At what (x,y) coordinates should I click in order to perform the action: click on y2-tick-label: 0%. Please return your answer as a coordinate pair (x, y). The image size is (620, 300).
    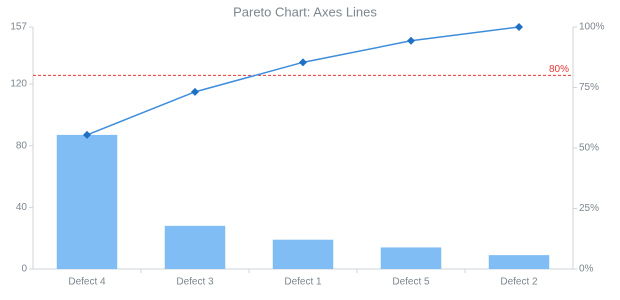
    Looking at the image, I should click on (586, 269).